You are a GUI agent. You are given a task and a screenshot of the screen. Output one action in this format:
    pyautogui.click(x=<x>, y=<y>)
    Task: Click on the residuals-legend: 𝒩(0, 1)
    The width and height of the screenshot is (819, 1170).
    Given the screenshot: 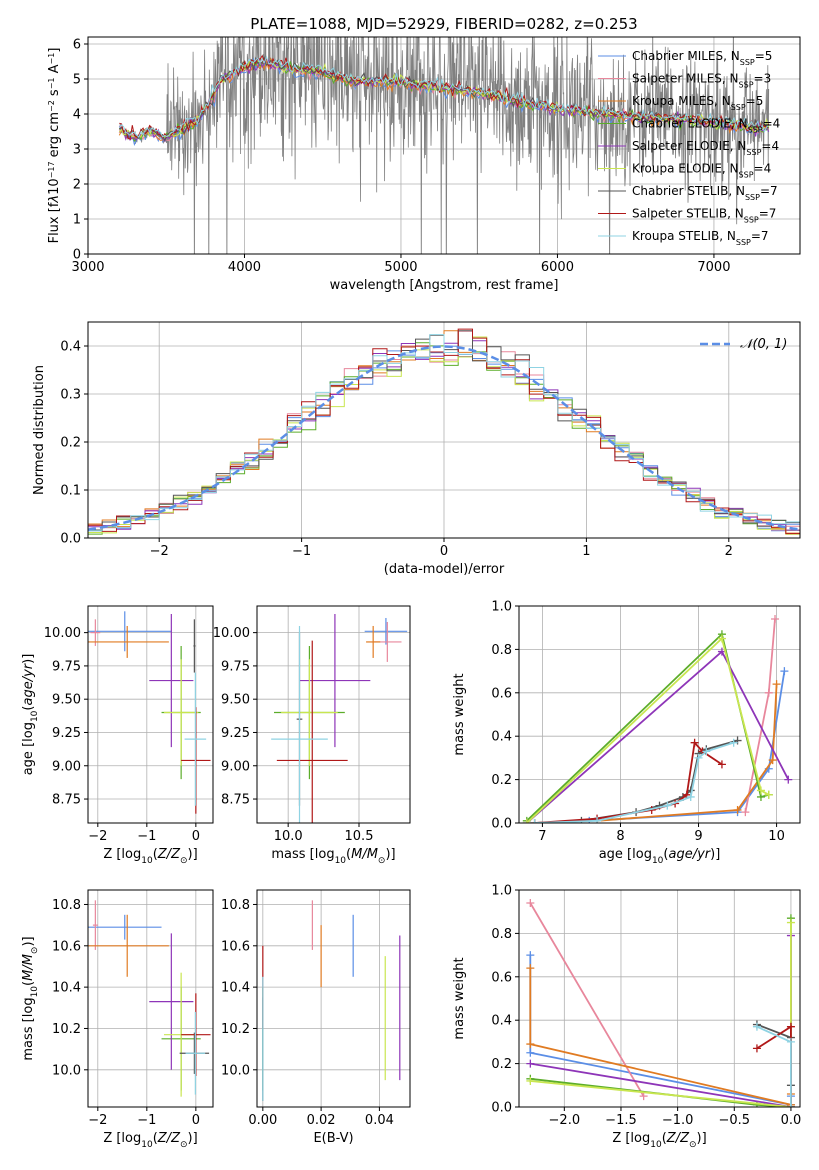 What is the action you would take?
    pyautogui.click(x=743, y=344)
    